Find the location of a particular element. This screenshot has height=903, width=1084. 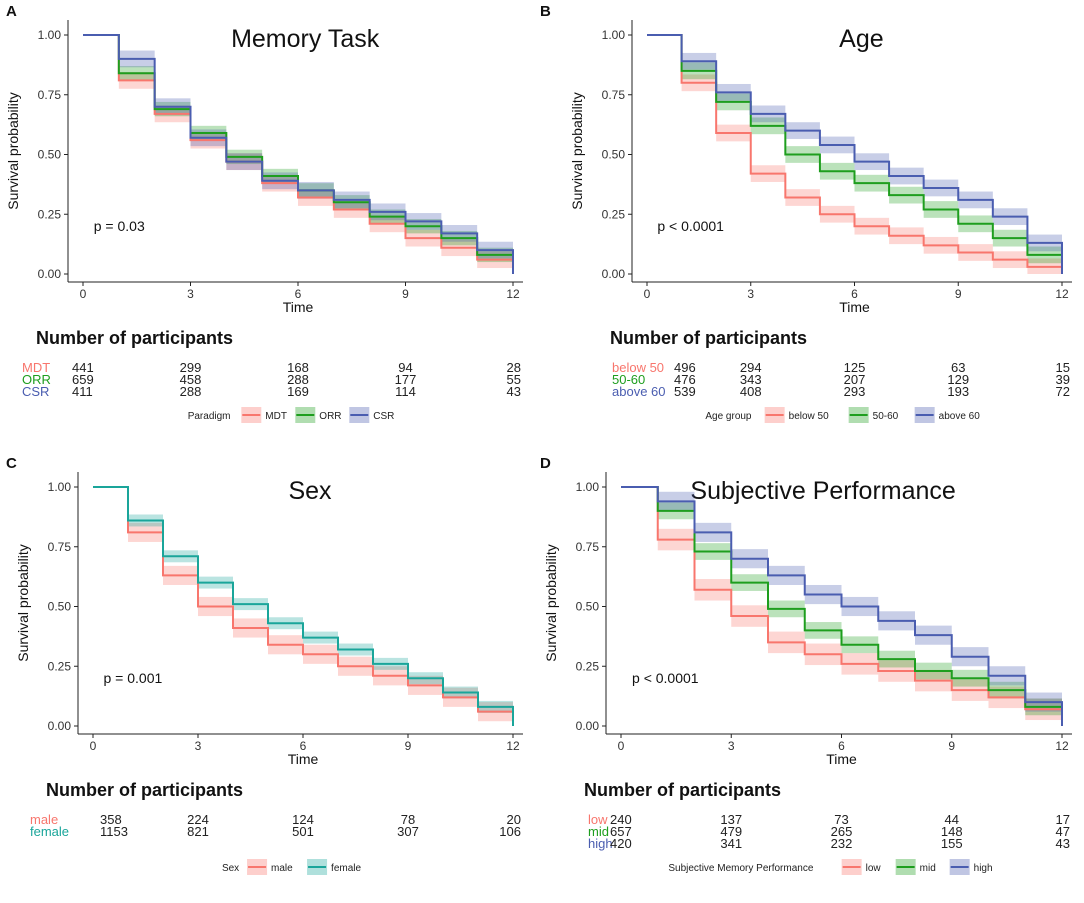

panel-letter: A is located at coordinates (11, 11).